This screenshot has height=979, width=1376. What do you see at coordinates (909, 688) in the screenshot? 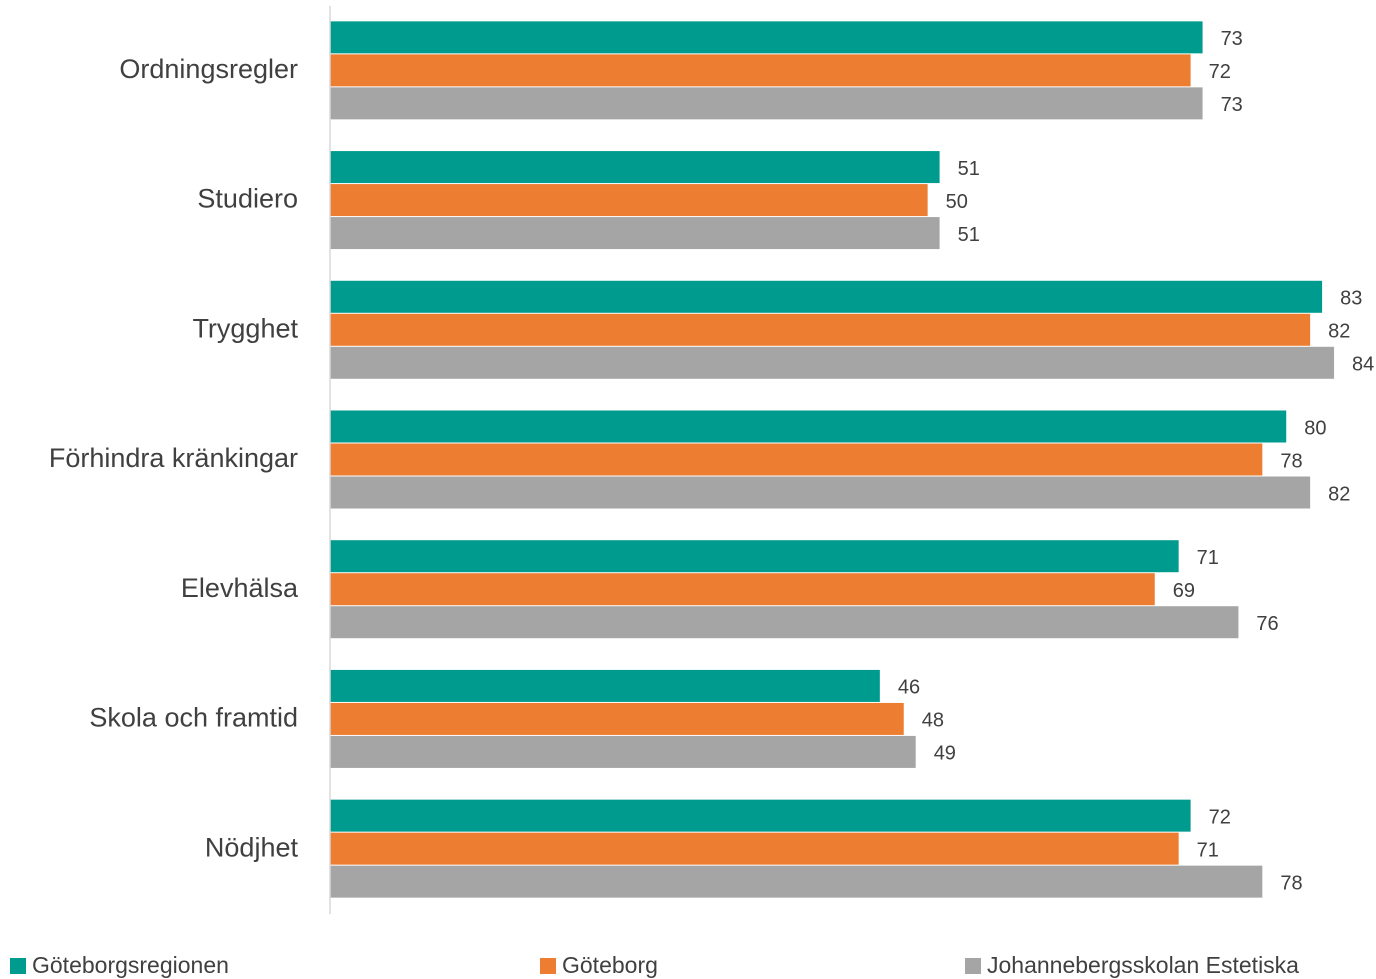
I see `data-label: 46` at bounding box center [909, 688].